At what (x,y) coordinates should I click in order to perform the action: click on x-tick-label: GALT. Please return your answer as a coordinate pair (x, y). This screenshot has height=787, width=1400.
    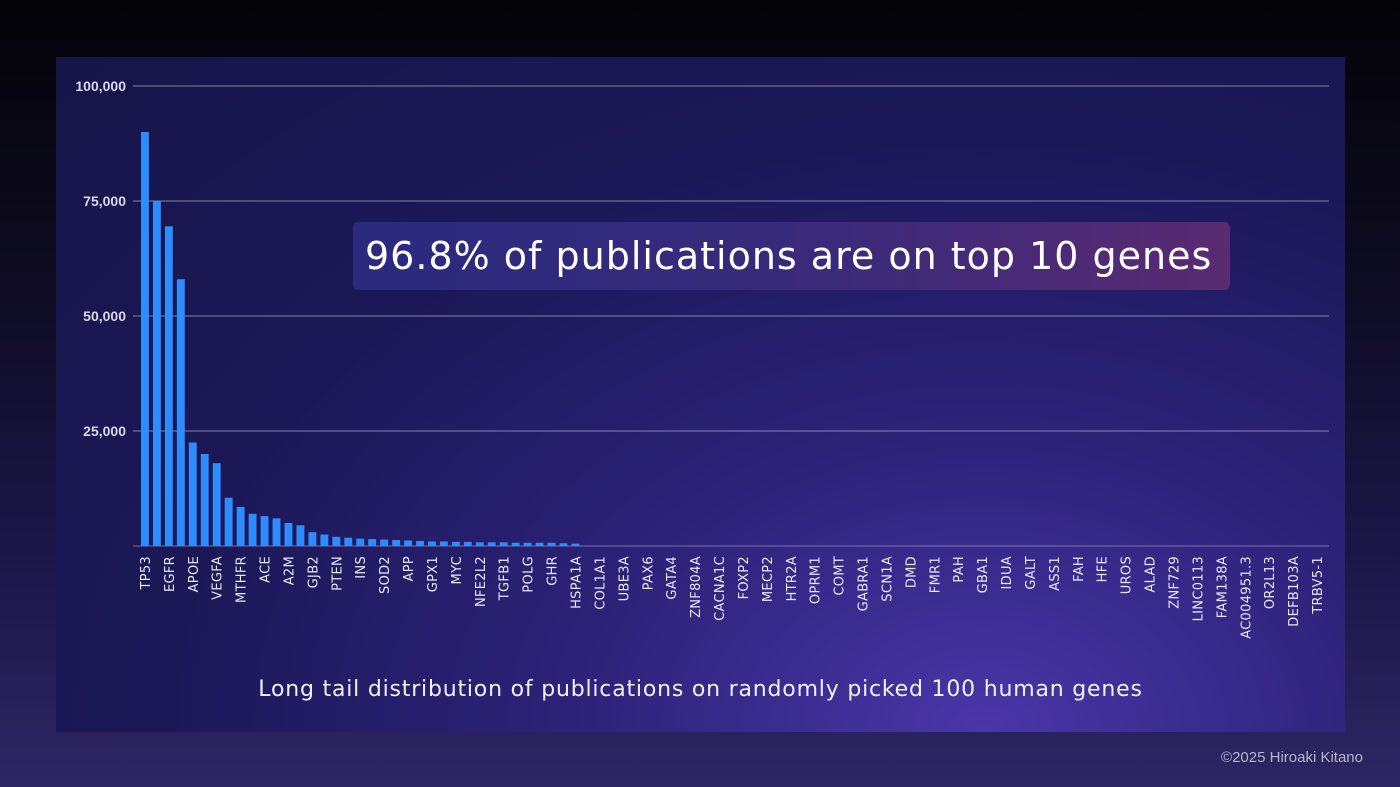
    Looking at the image, I should click on (1031, 573).